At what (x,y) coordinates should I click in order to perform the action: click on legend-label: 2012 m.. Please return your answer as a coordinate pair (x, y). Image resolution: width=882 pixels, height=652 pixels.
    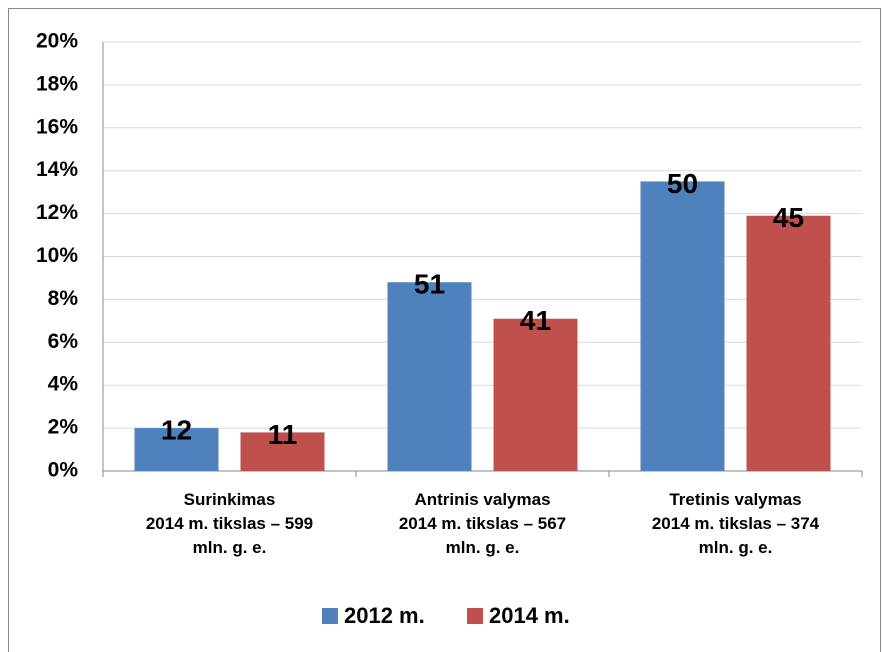
    Looking at the image, I should click on (384, 615).